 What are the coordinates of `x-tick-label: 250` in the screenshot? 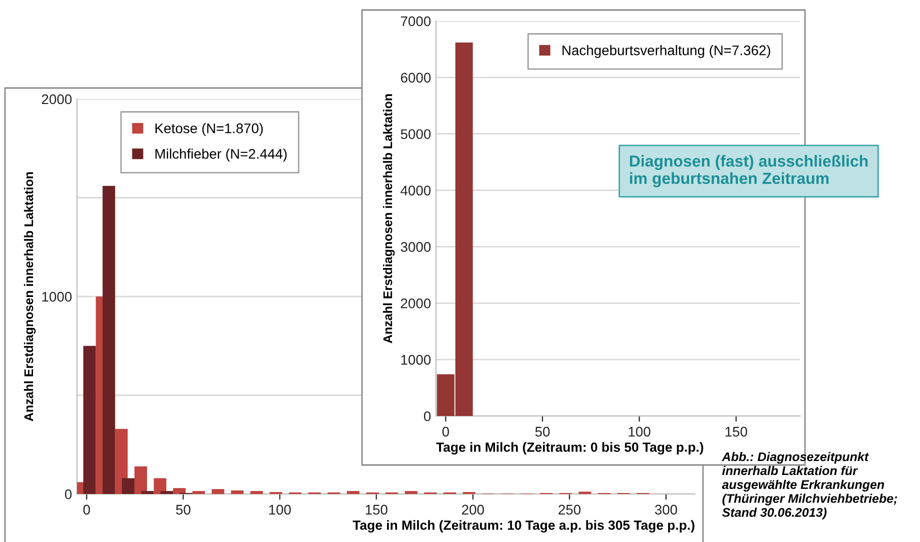 It's located at (569, 509).